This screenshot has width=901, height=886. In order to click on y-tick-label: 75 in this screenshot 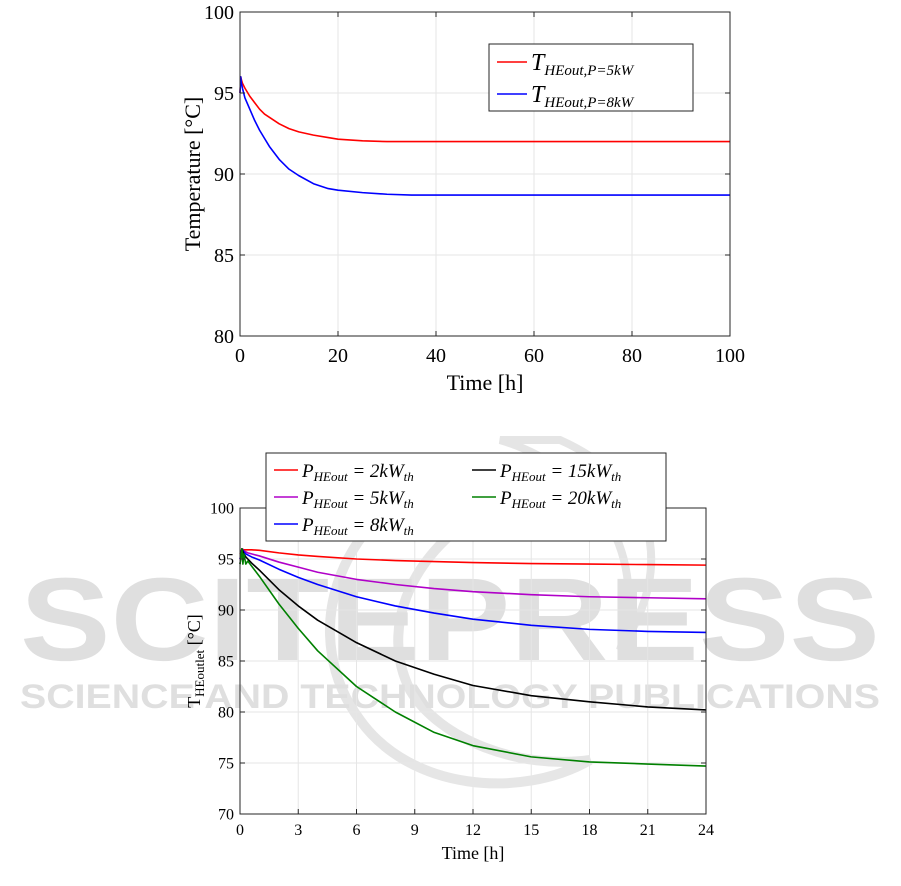, I will do `click(226, 764)`.